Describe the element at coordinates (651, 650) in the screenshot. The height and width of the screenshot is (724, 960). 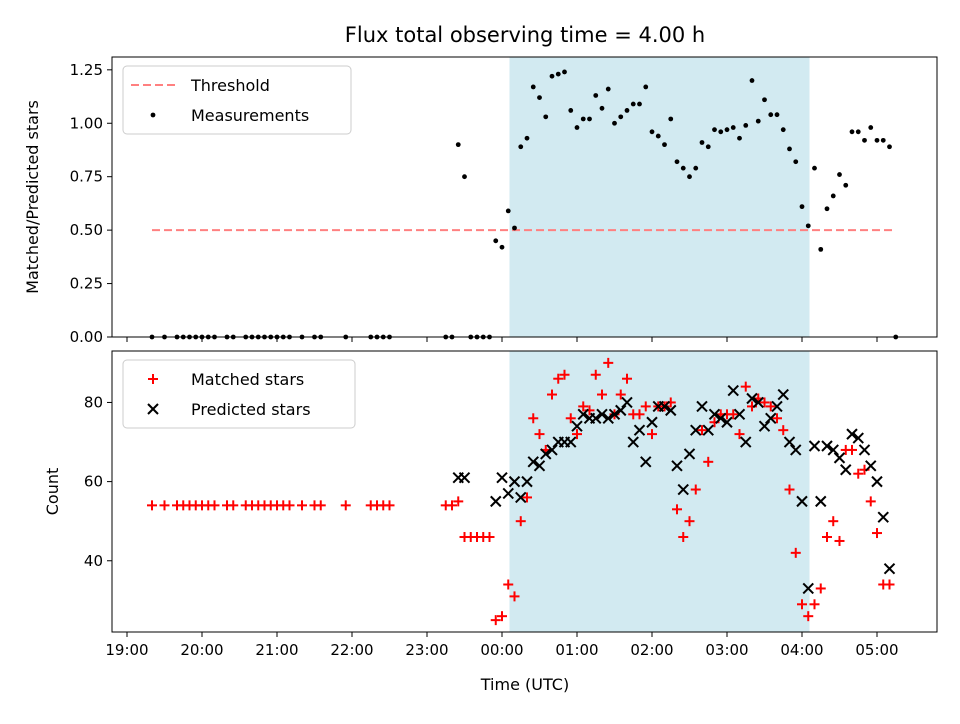
I see `x-tick-label: 02:00` at that location.